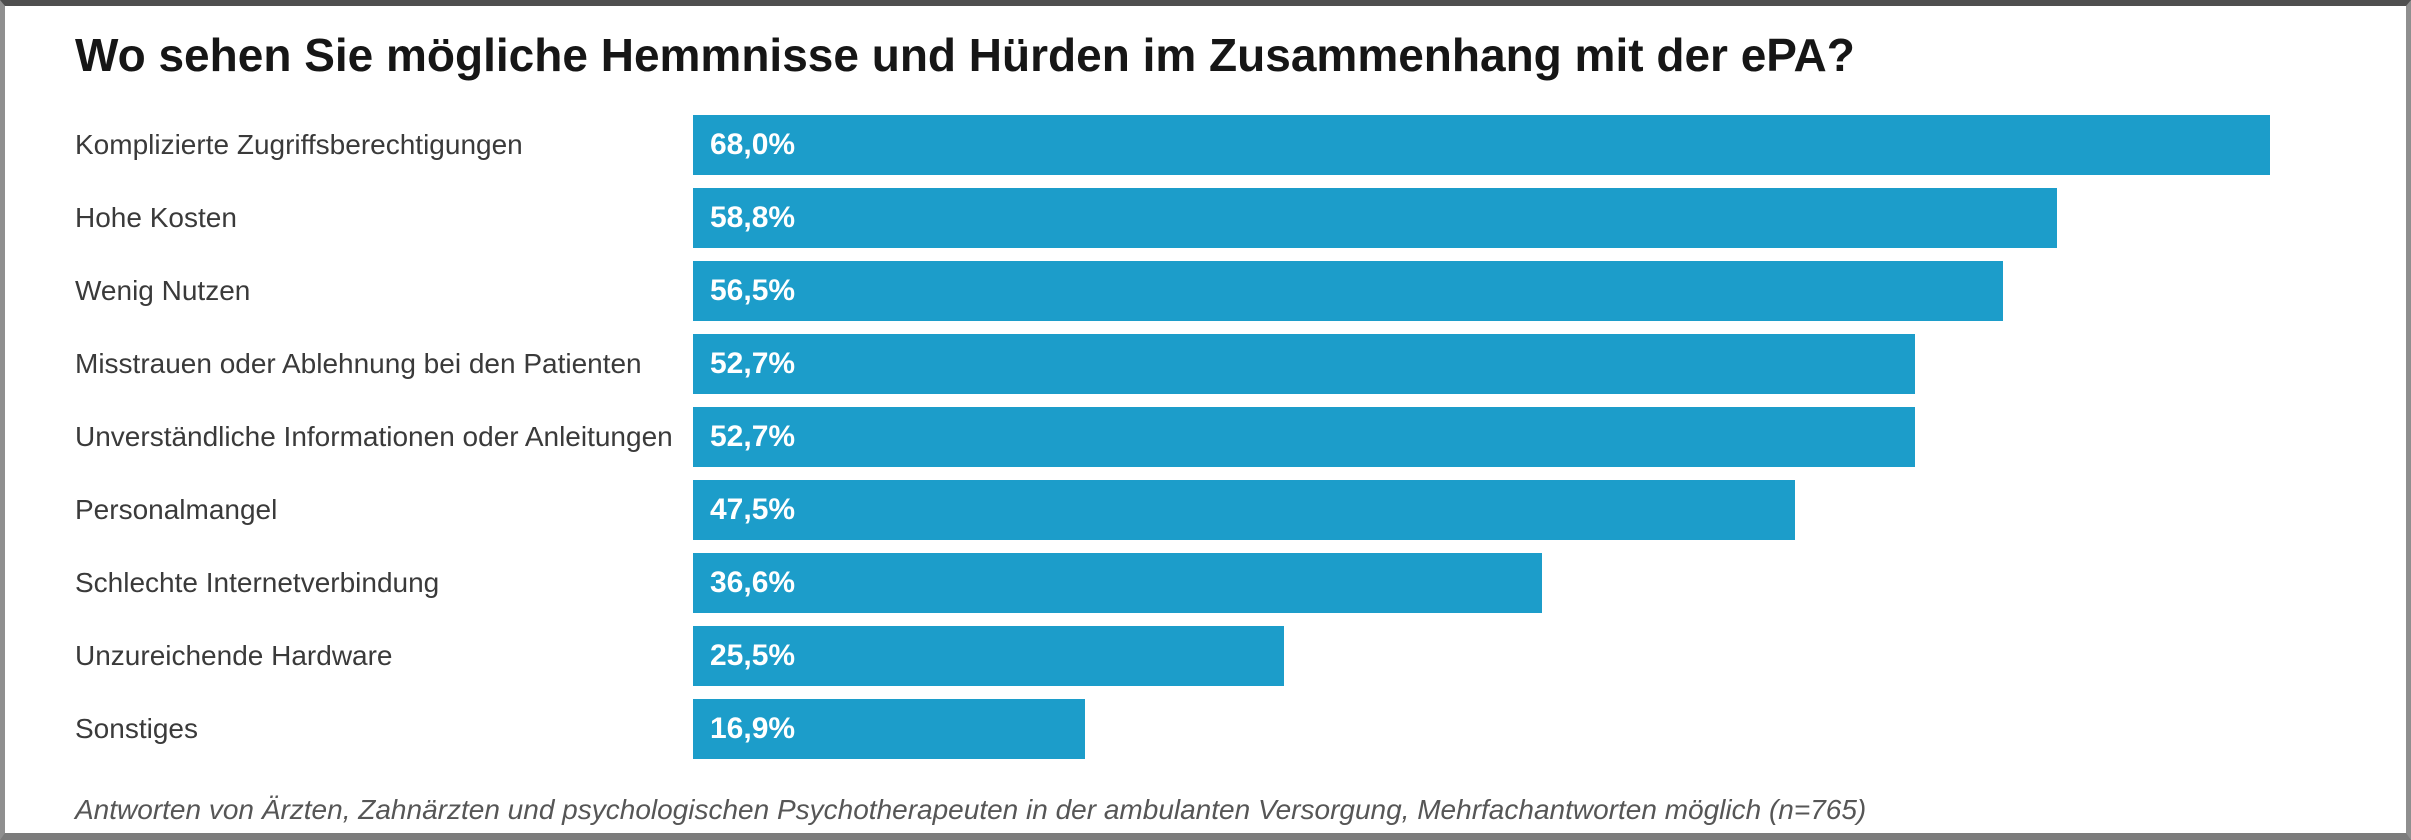  I want to click on bar-row: Unzureichende Hardware 25,5%, so click(1205, 656).